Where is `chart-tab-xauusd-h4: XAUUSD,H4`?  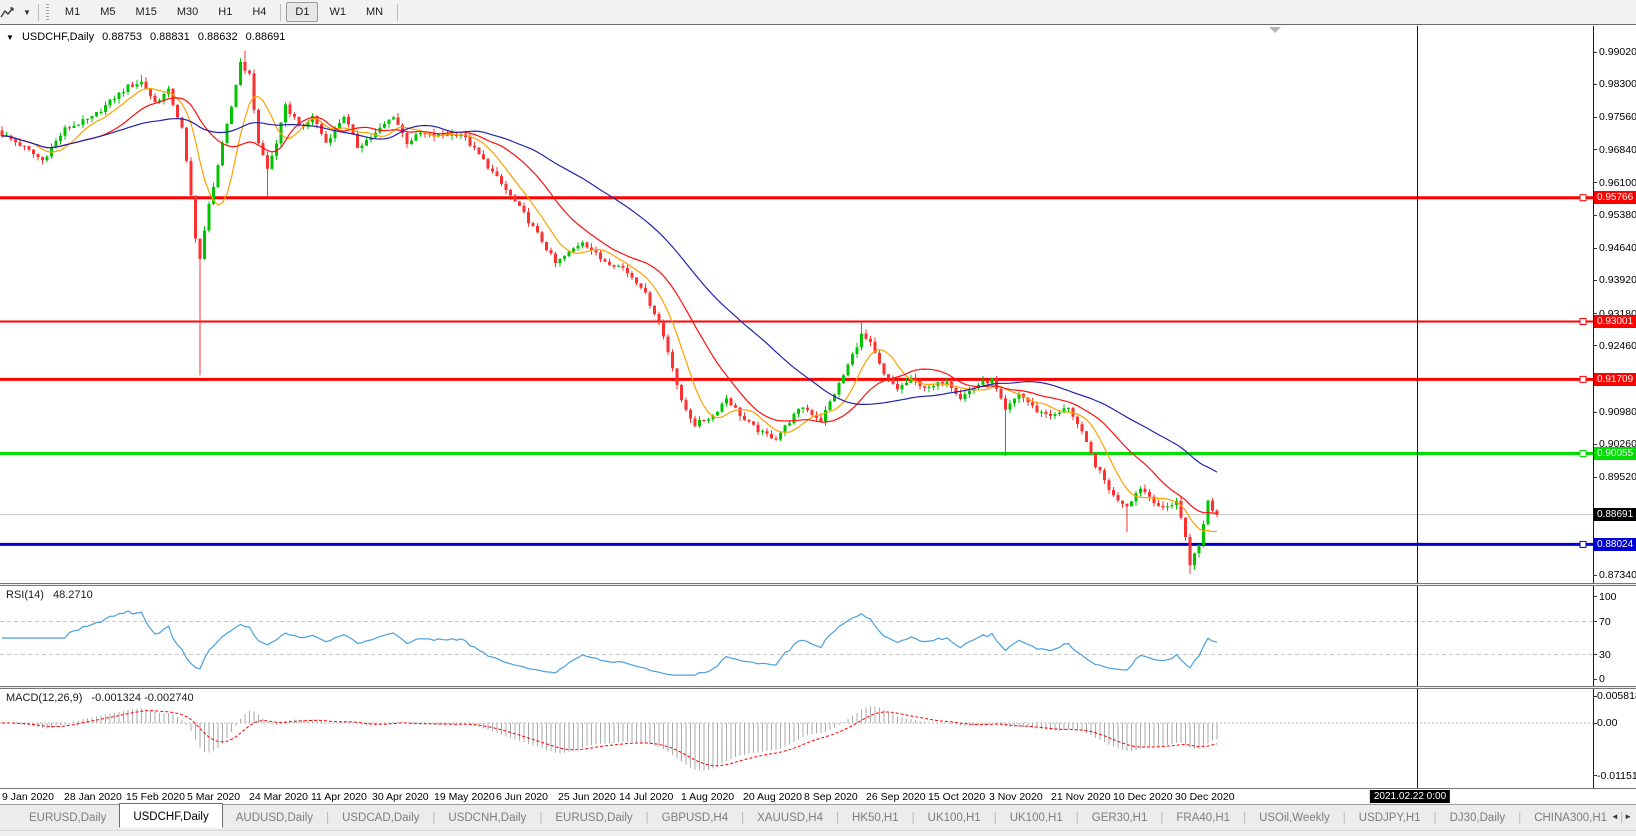
chart-tab-xauusd-h4: XAUUSD,H4 is located at coordinates (790, 817).